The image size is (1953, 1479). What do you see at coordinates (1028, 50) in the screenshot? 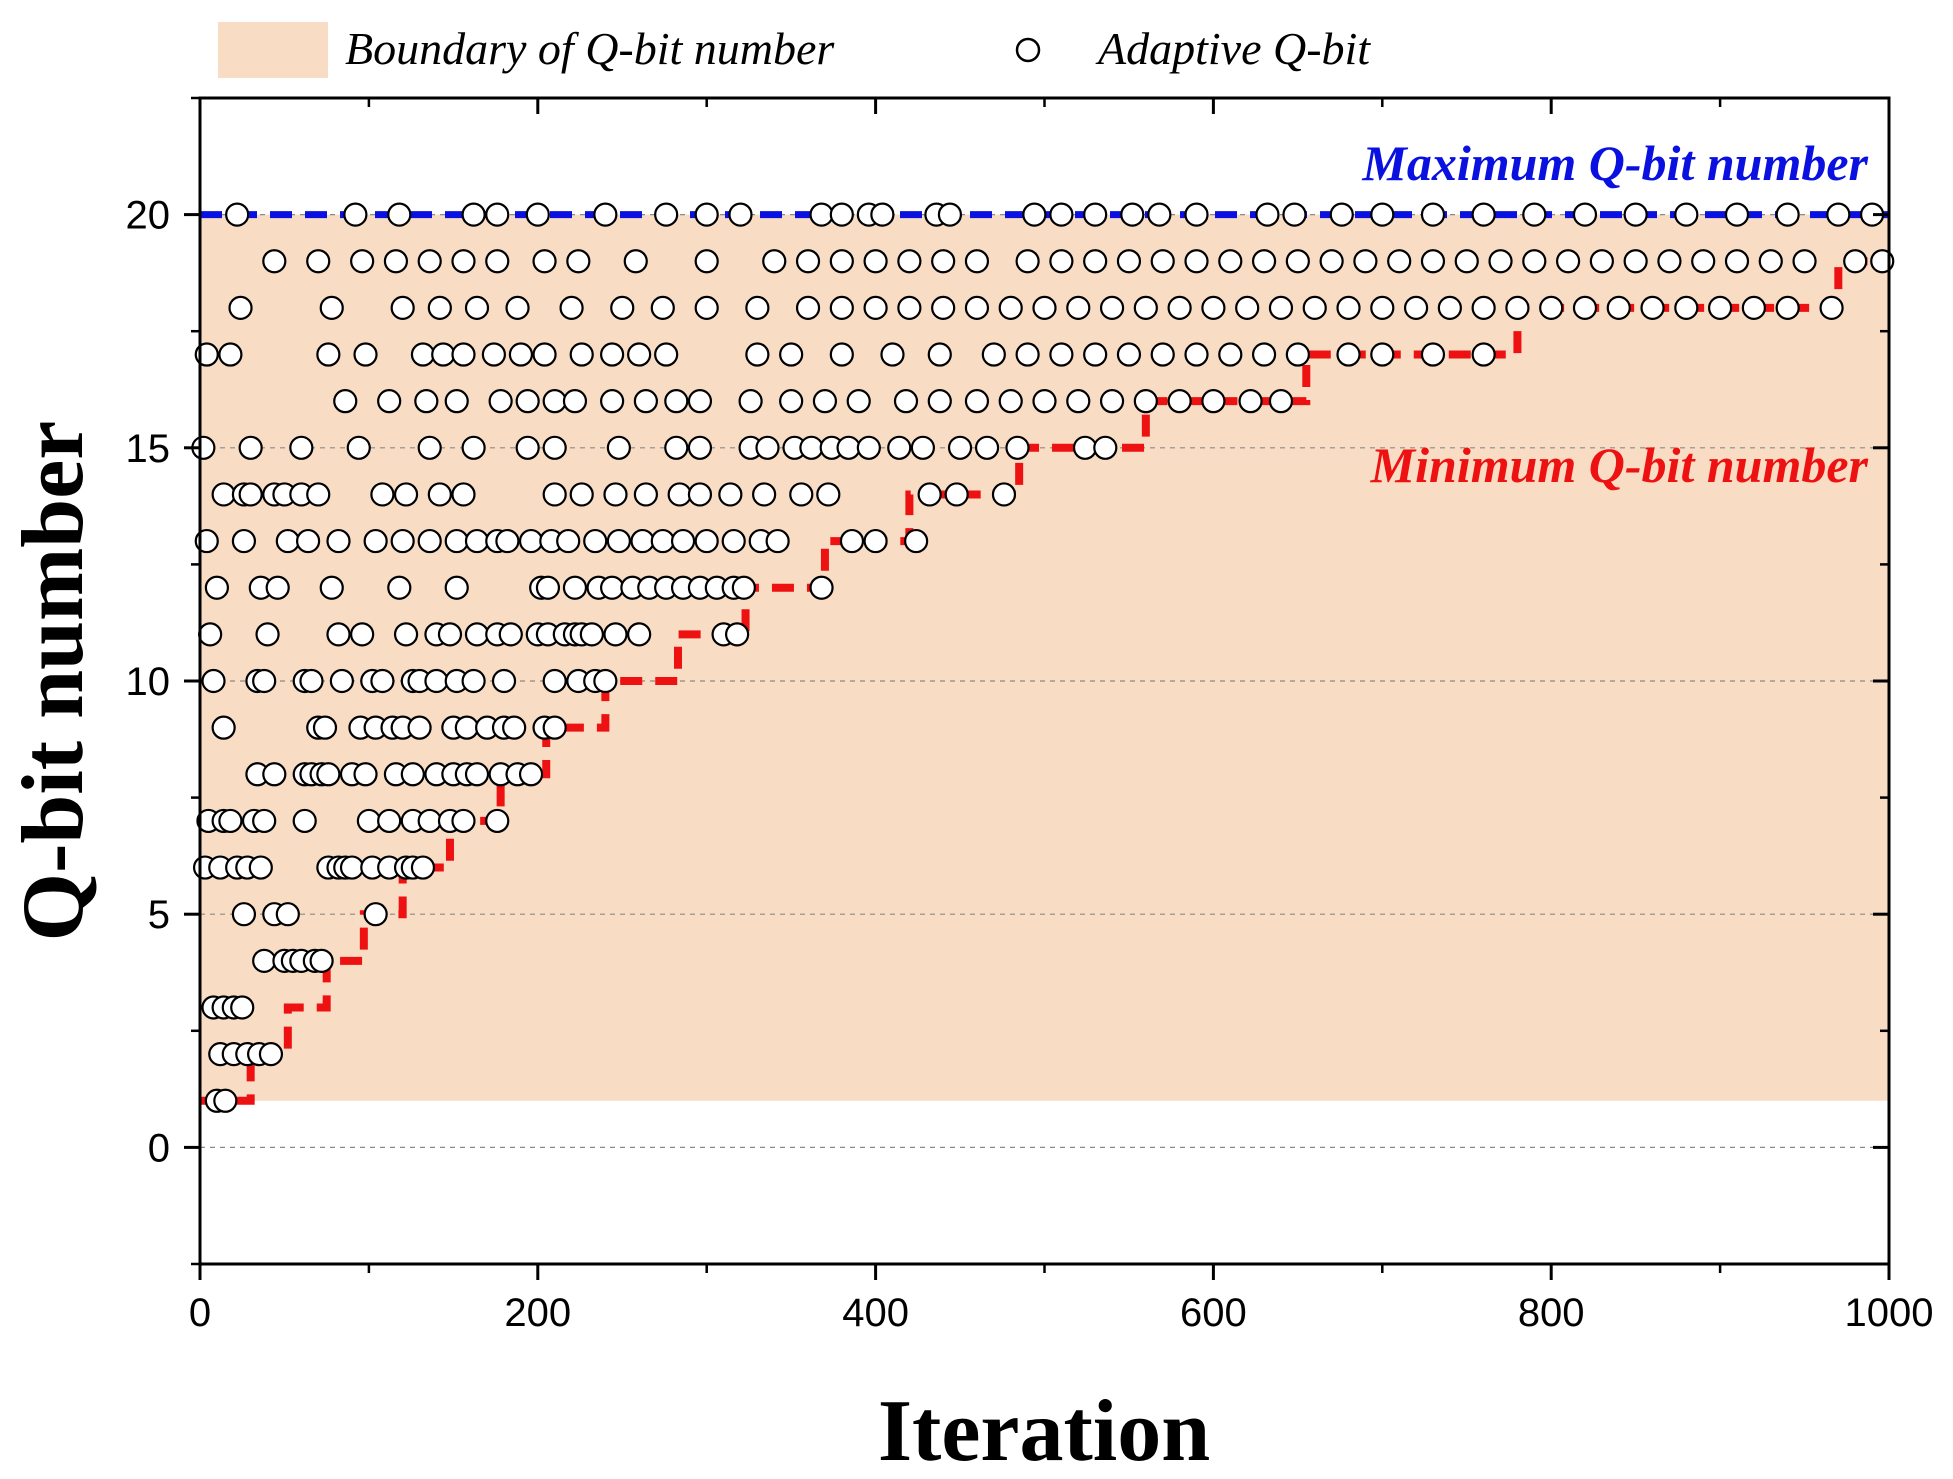
I see `legend-marker-icon` at bounding box center [1028, 50].